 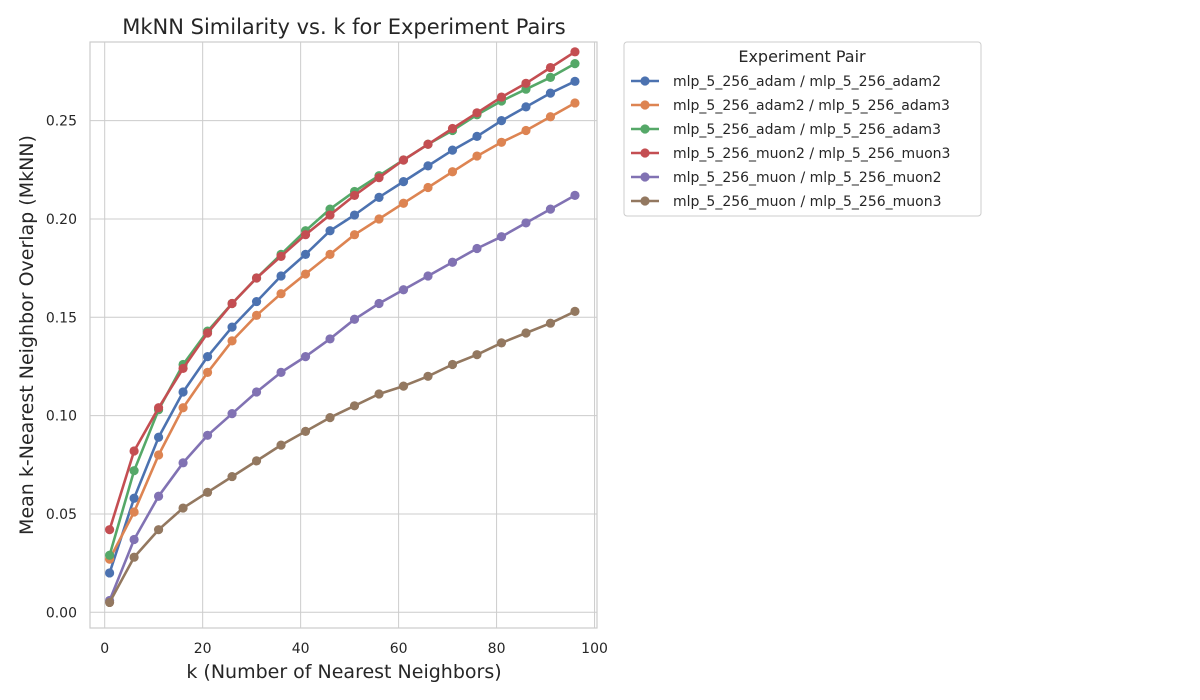 I want to click on y-axis-ticks: 0.00 0.05 0.10 0.15 0.20 0.25, so click(x=61, y=368).